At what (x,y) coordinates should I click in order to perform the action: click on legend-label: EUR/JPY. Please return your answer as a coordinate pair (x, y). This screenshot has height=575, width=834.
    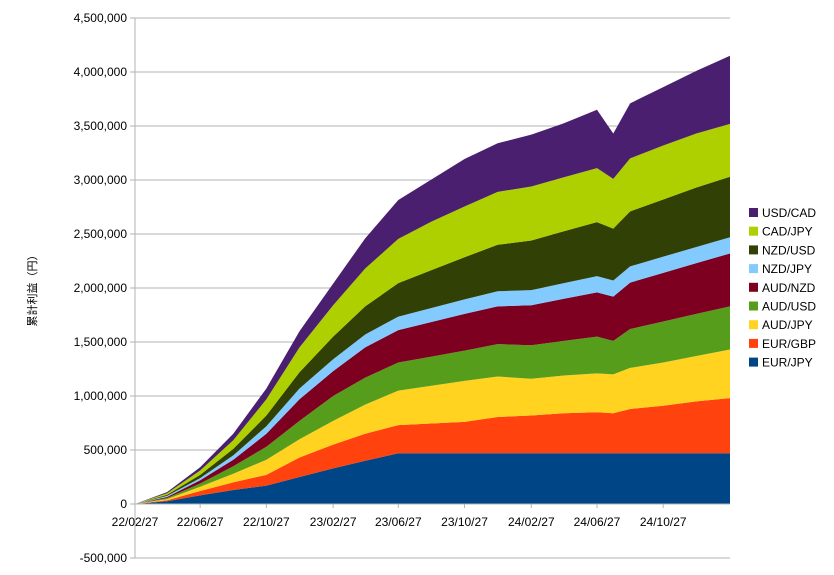
    Looking at the image, I should click on (787, 363).